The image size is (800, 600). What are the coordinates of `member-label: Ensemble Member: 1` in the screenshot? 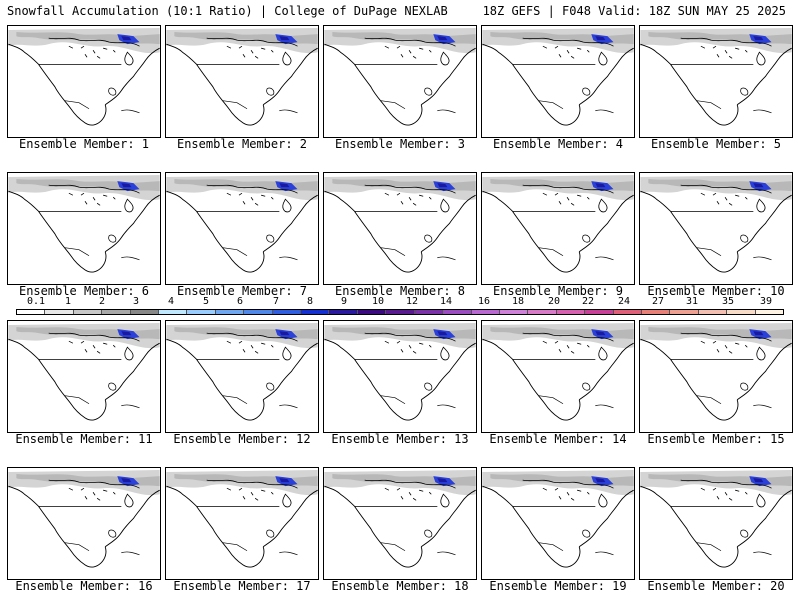 It's located at (84, 144).